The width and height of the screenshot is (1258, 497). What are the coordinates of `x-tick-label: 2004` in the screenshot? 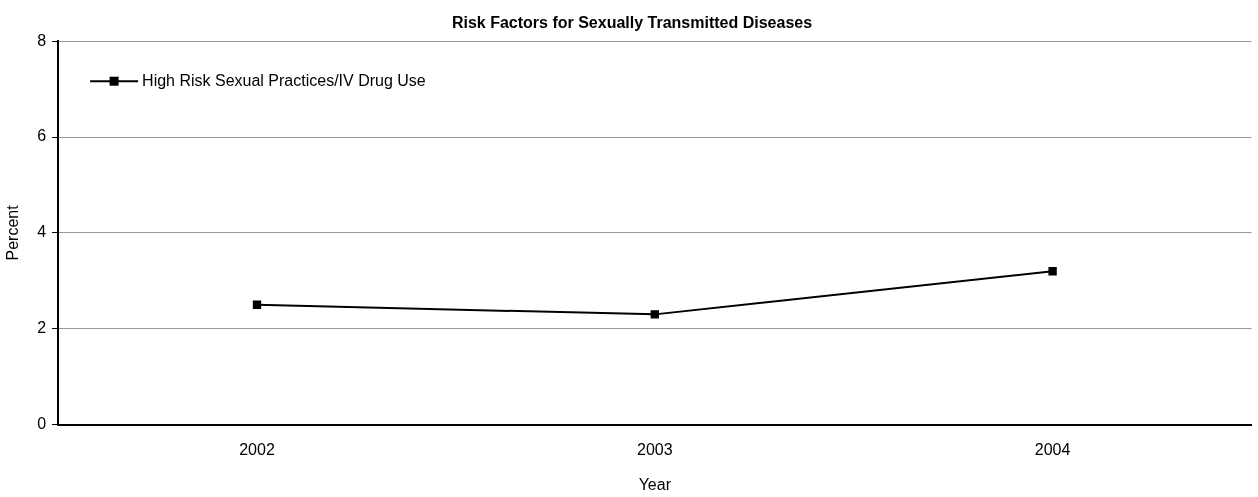 It's located at (1052, 449).